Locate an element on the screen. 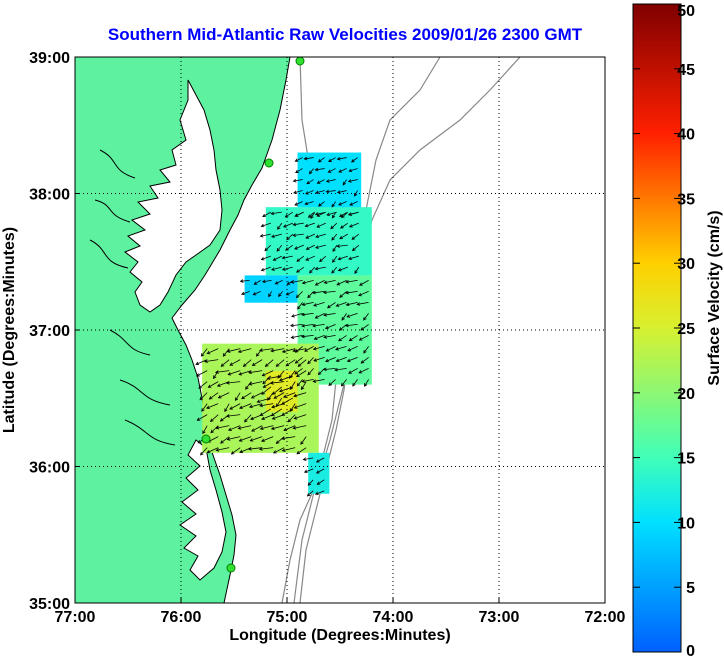 This screenshot has width=724, height=659. y-tick-label: 35:00 is located at coordinates (49, 604).